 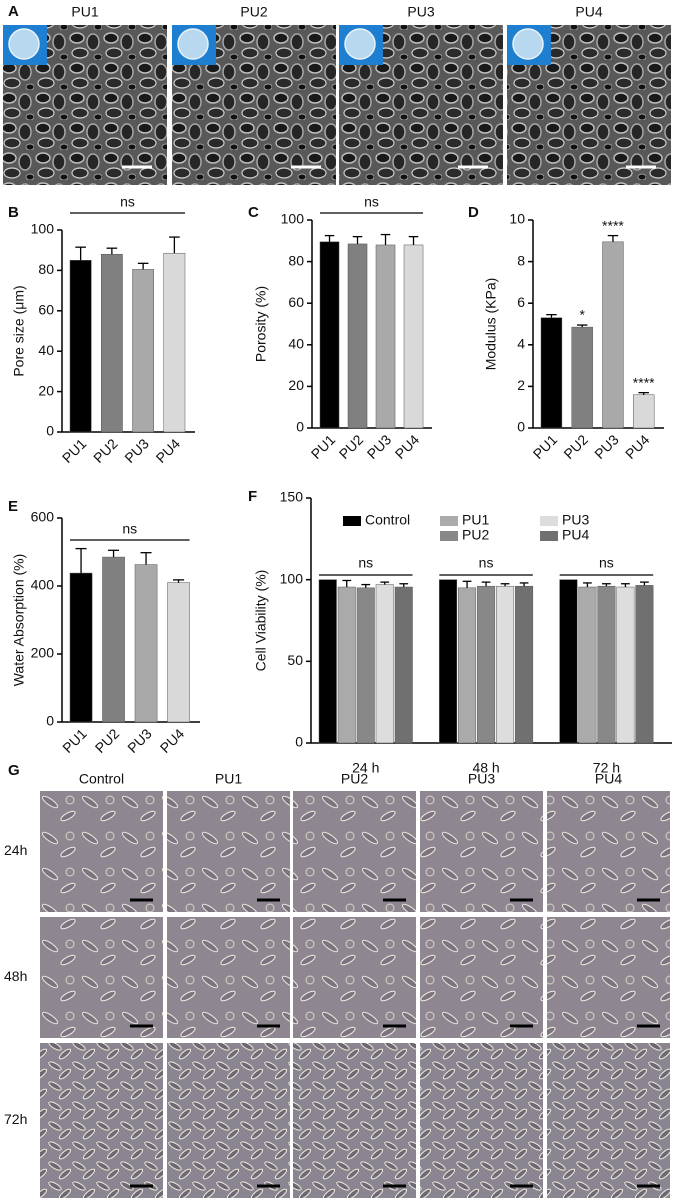 What do you see at coordinates (521, 385) in the screenshot?
I see `y-tick-label: 2` at bounding box center [521, 385].